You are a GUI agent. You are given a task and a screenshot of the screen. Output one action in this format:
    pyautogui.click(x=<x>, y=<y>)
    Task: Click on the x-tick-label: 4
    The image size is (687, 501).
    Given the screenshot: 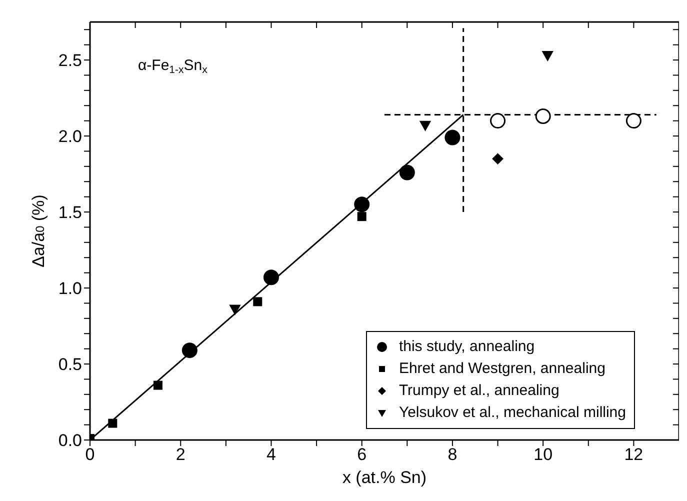 What is the action you would take?
    pyautogui.click(x=271, y=454)
    